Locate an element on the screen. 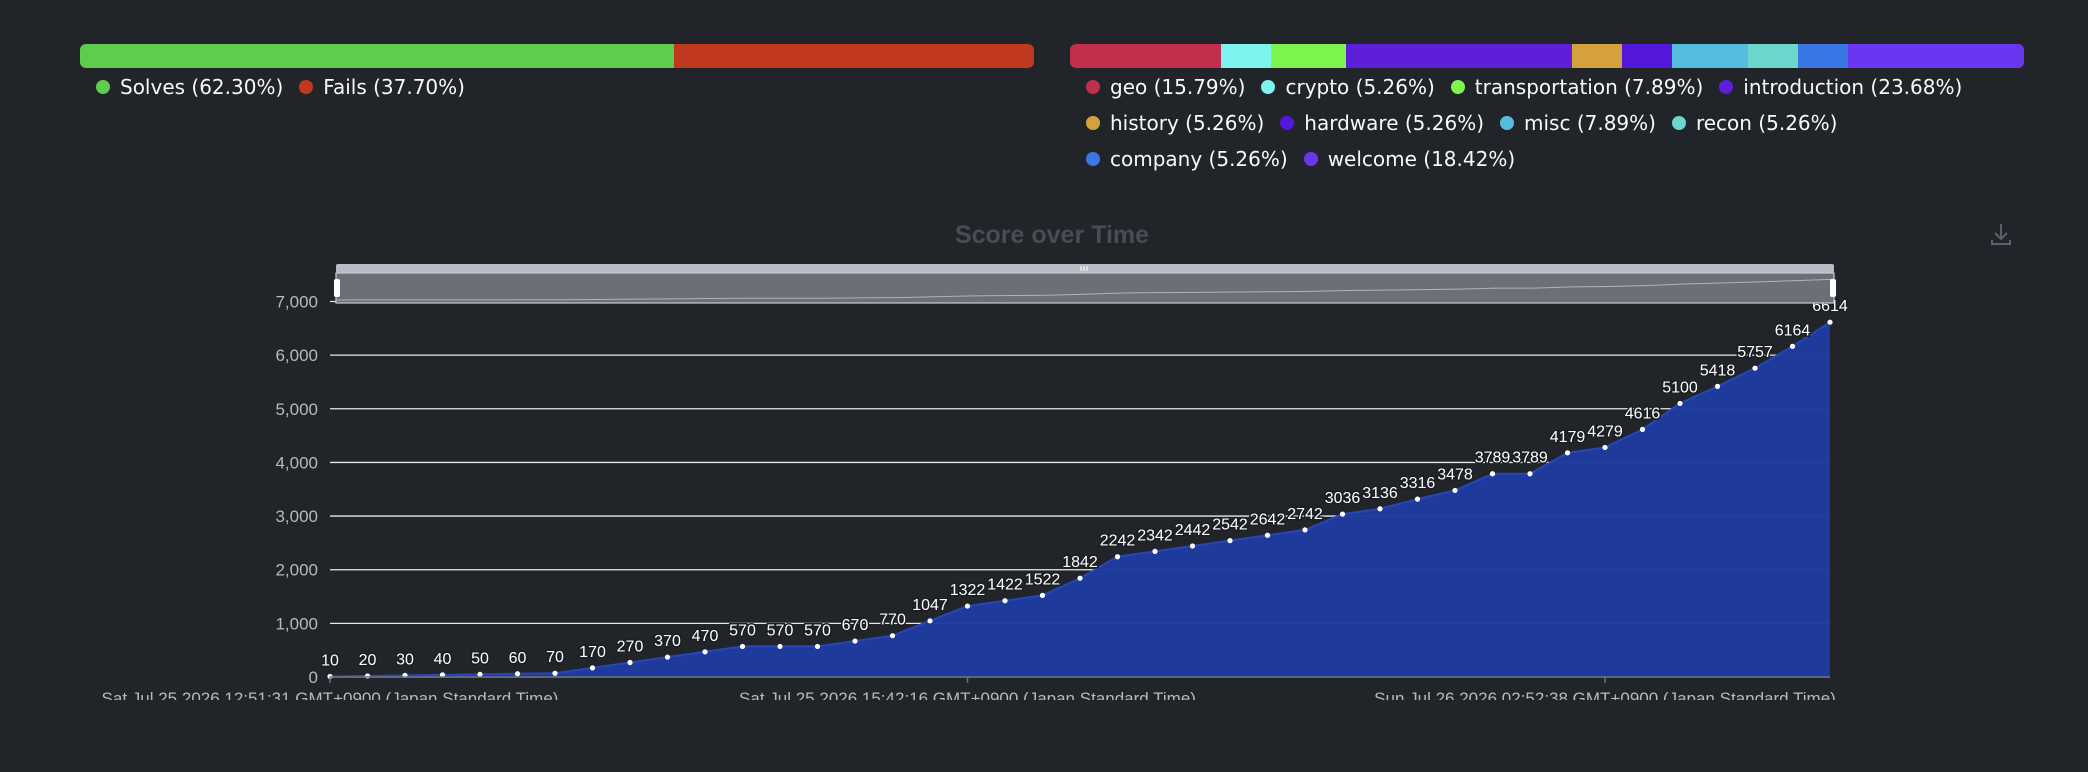 Image resolution: width=2088 pixels, height=772 pixels. y-tick-label: 1,000 is located at coordinates (296, 623).